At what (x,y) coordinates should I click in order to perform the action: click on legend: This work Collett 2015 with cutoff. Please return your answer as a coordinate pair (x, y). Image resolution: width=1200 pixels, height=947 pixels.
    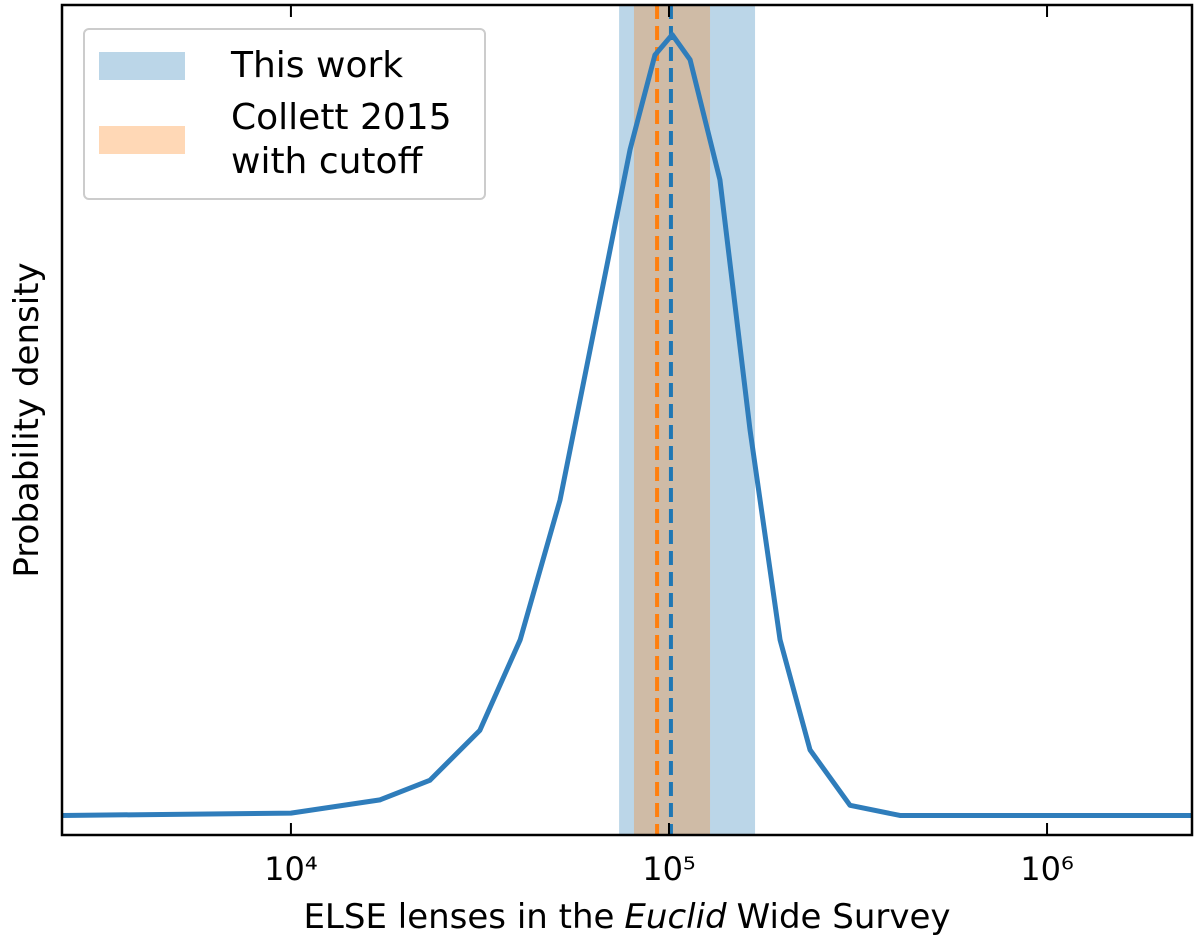
    Looking at the image, I should click on (284, 114).